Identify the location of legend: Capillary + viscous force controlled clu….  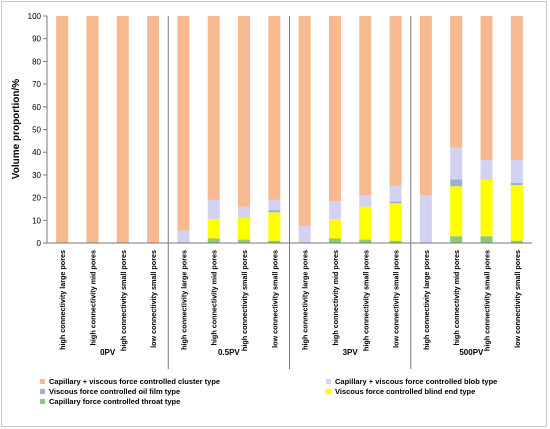
(268, 391).